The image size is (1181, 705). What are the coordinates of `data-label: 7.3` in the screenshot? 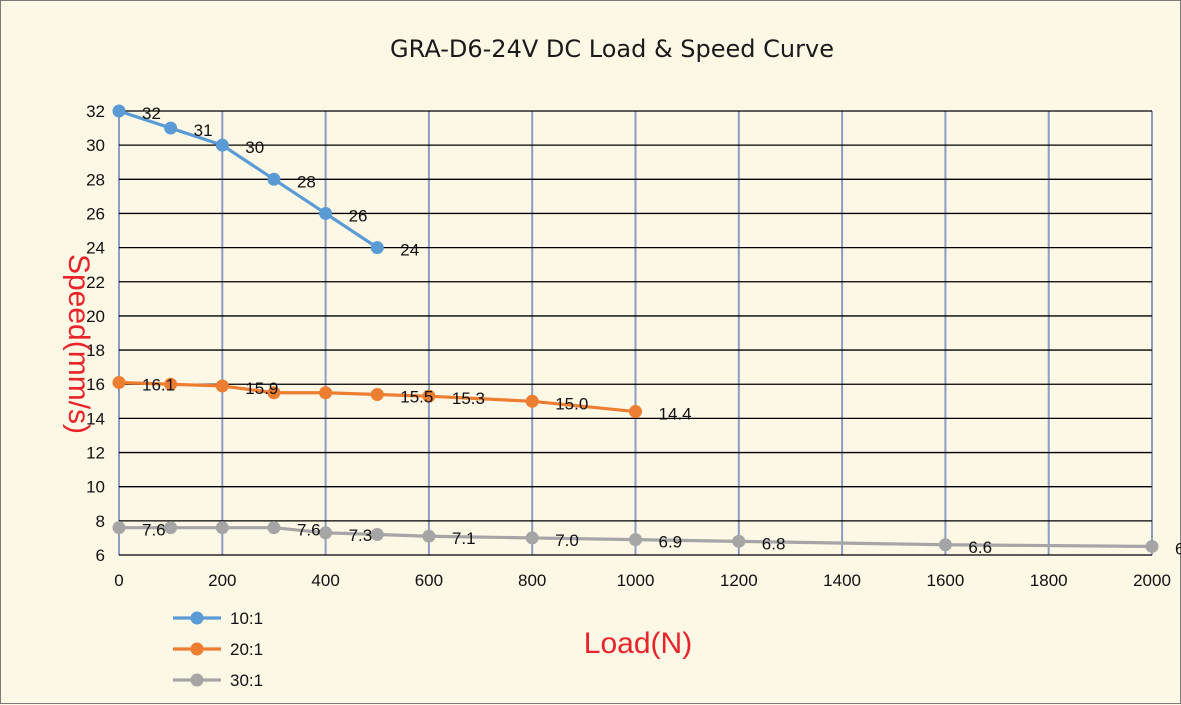 It's located at (361, 535).